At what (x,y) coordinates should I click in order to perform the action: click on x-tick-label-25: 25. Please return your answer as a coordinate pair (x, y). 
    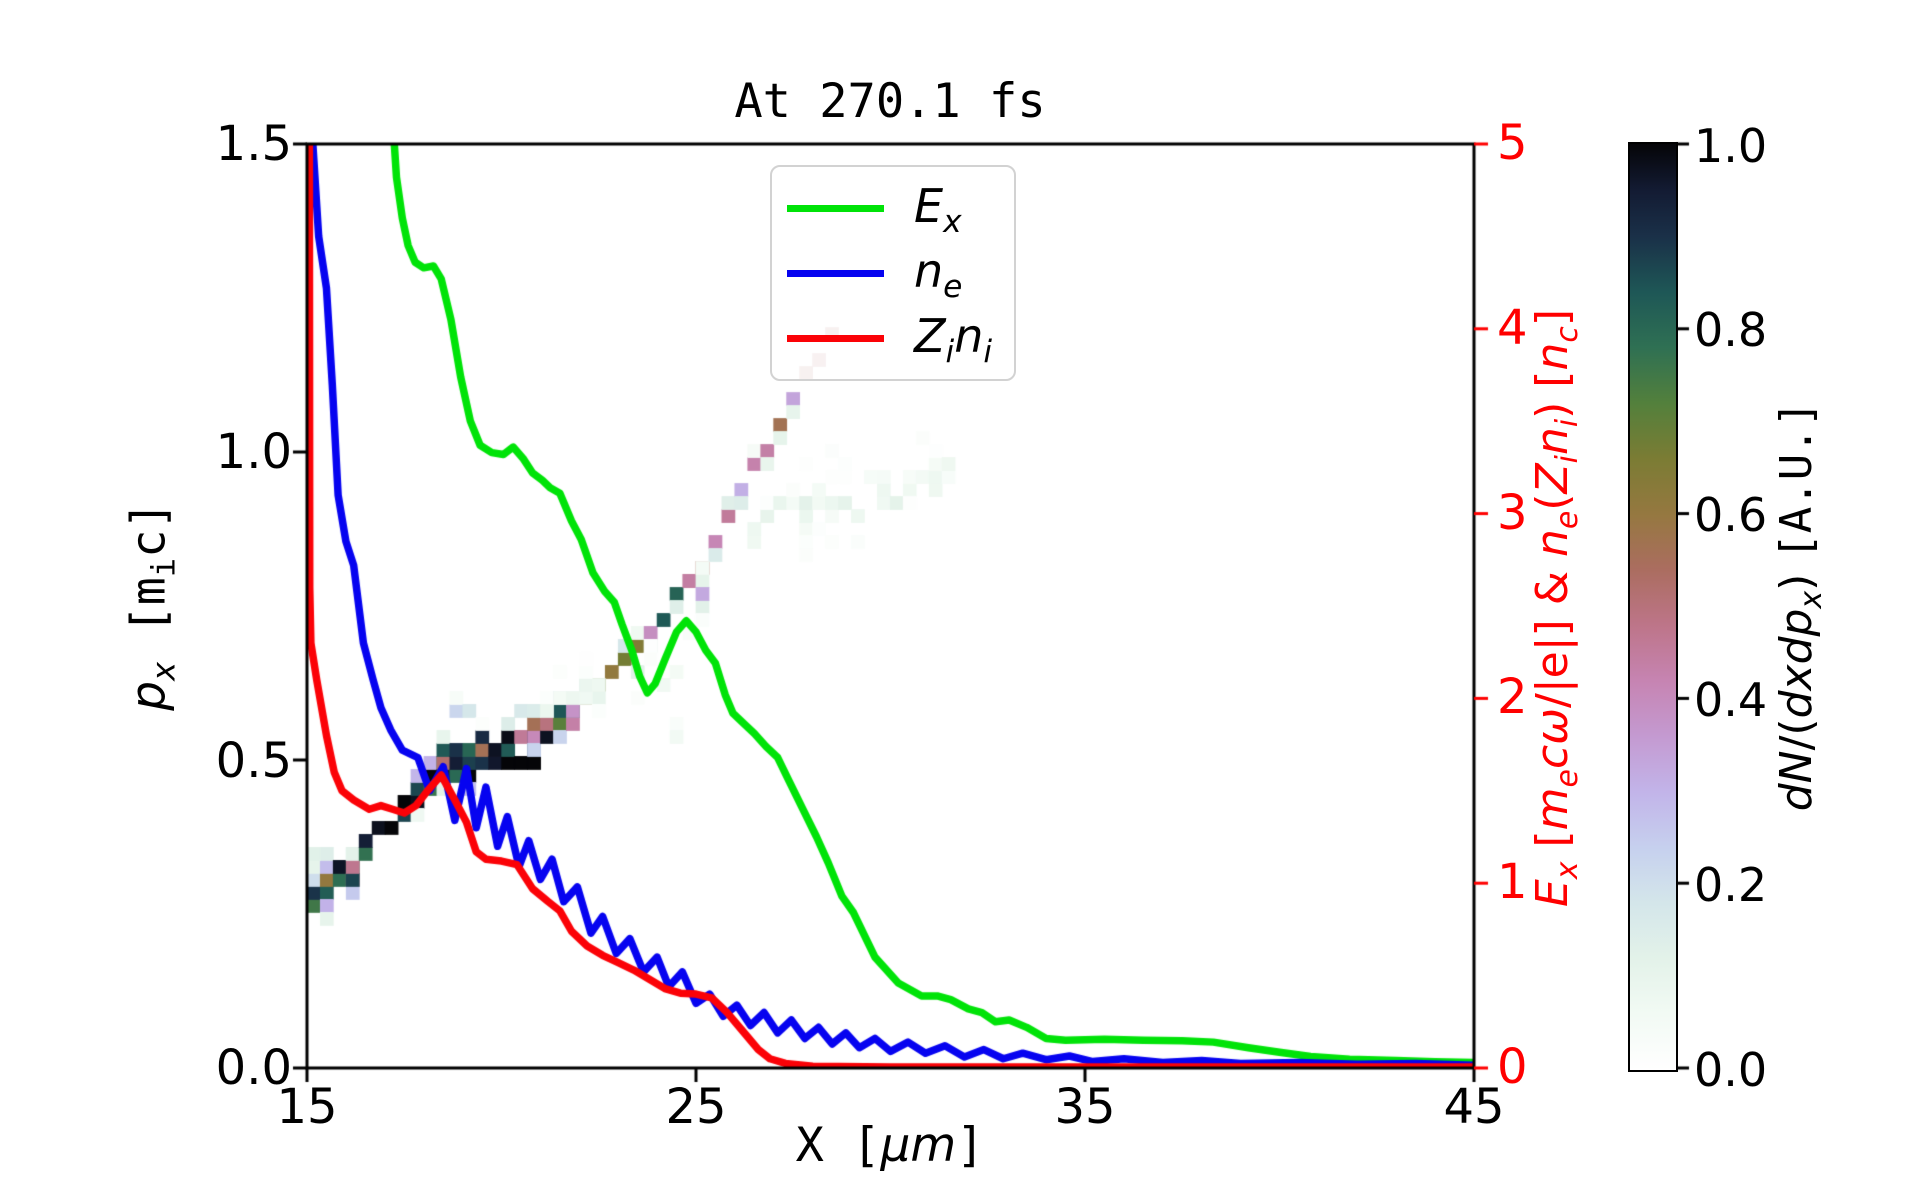
    Looking at the image, I should click on (696, 1107).